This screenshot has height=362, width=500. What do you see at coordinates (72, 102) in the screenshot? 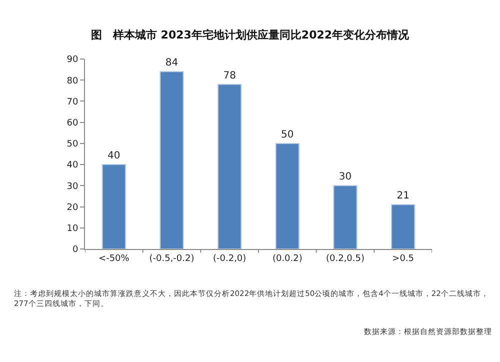
I see `y-tick-label: 70` at bounding box center [72, 102].